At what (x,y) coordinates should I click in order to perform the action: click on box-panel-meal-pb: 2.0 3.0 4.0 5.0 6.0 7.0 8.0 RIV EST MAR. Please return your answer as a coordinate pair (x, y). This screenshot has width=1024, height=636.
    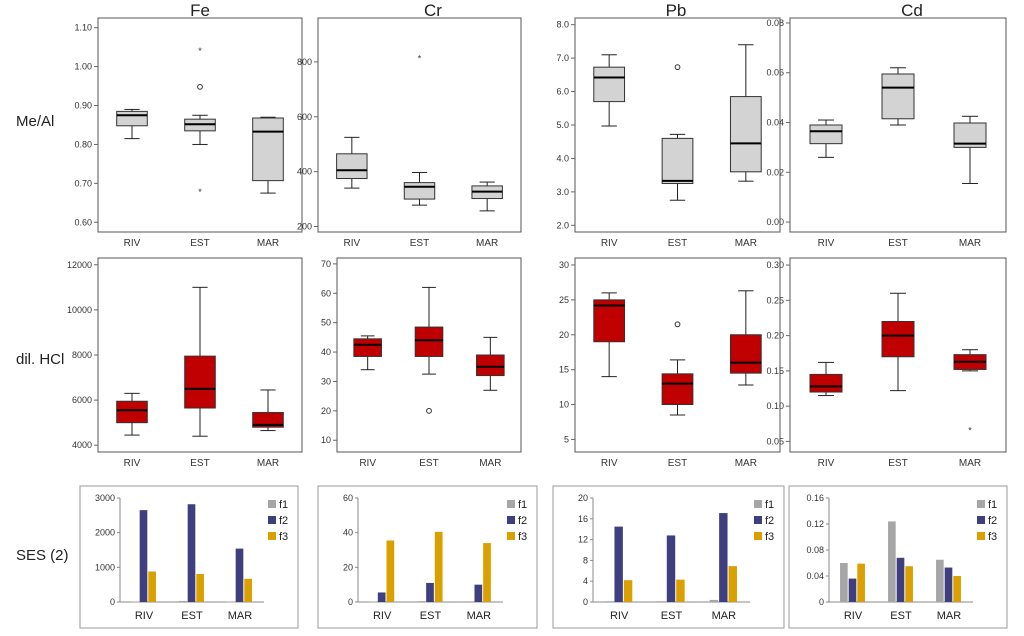
    Looking at the image, I should click on (668, 133).